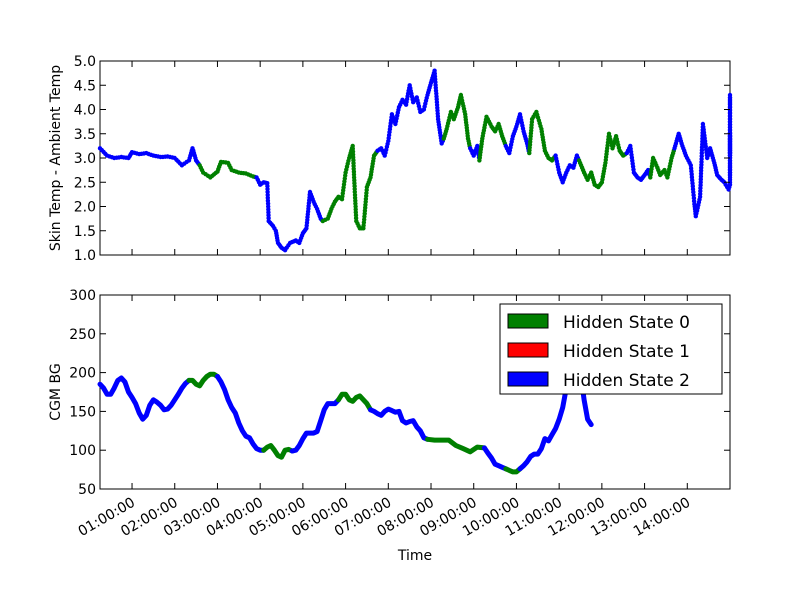  I want to click on y-tick-label: 250, so click(82, 335).